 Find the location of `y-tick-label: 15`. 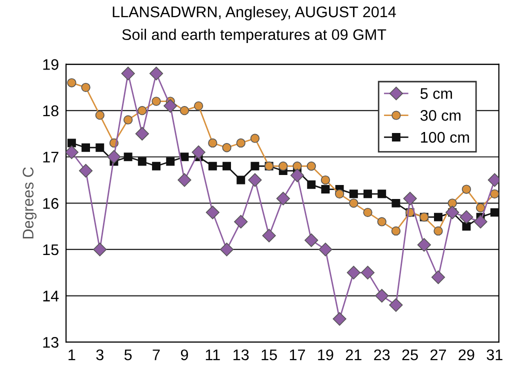

y-tick-label: 15 is located at coordinates (50, 250).